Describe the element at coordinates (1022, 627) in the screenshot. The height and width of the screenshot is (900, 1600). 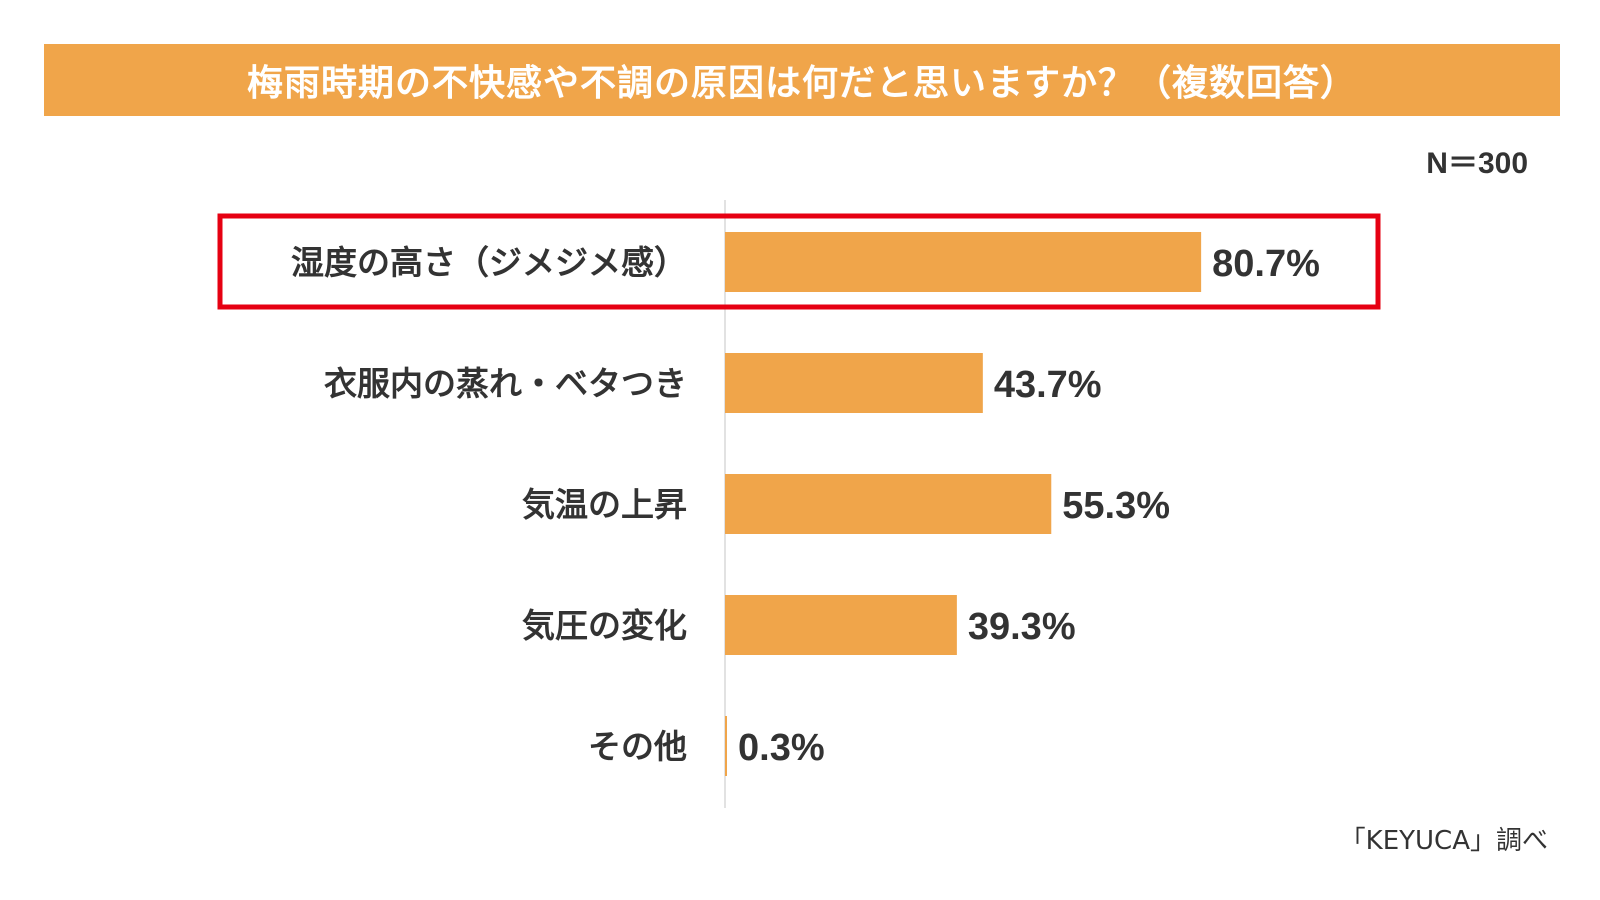
I see `value-label: 39.3%` at that location.